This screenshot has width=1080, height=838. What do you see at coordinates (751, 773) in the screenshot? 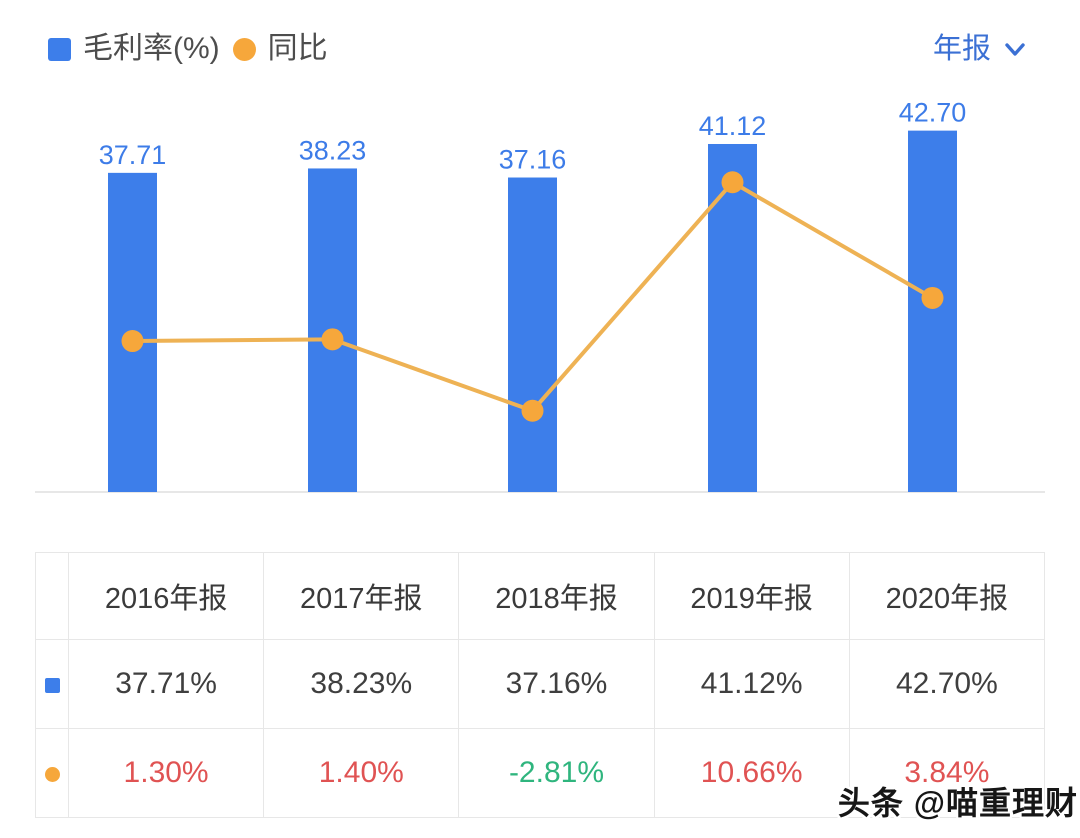
I see `value-cell: 10.66%` at bounding box center [751, 773].